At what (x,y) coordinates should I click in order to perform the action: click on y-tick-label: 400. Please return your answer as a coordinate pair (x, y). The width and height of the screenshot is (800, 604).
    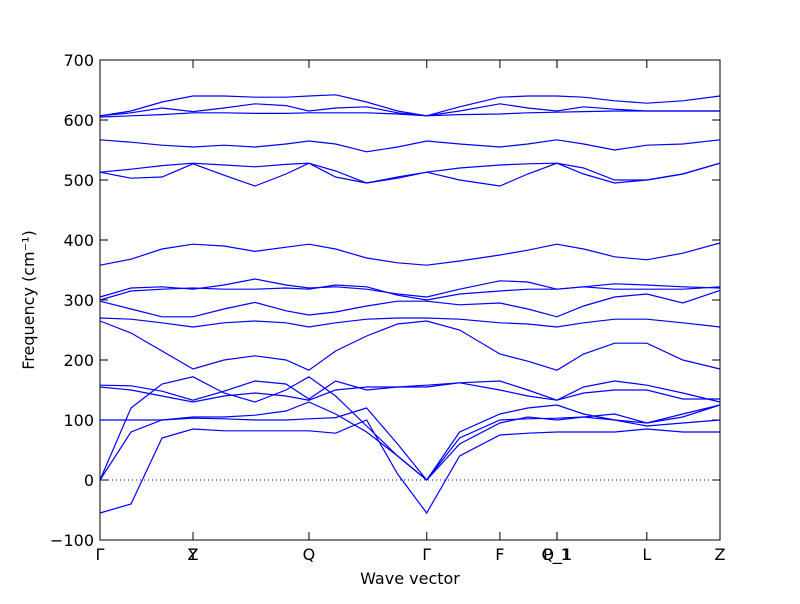
    Looking at the image, I should click on (78, 240).